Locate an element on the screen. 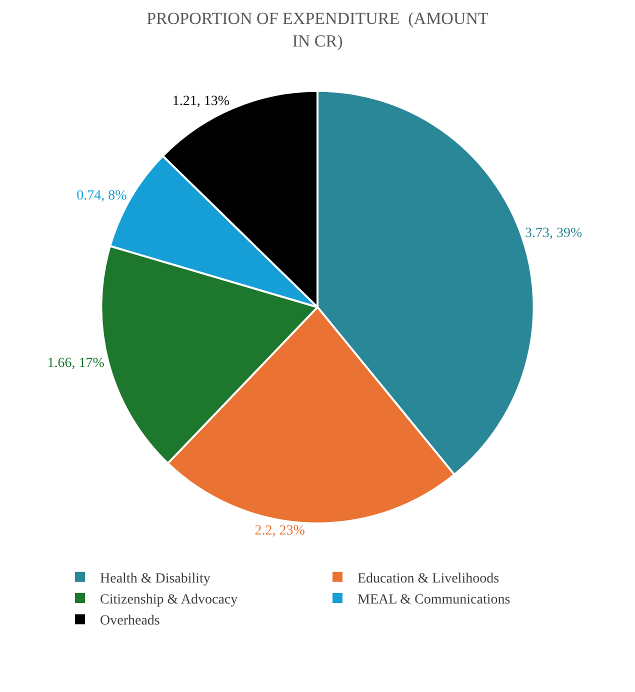  legend-label: Overheads is located at coordinates (130, 621).